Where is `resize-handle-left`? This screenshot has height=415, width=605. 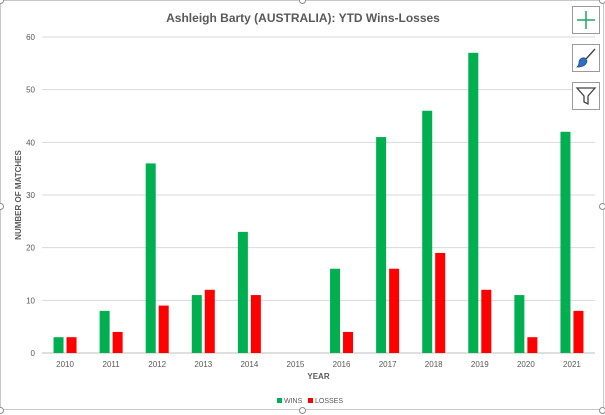
resize-handle-left is located at coordinates (2, 206).